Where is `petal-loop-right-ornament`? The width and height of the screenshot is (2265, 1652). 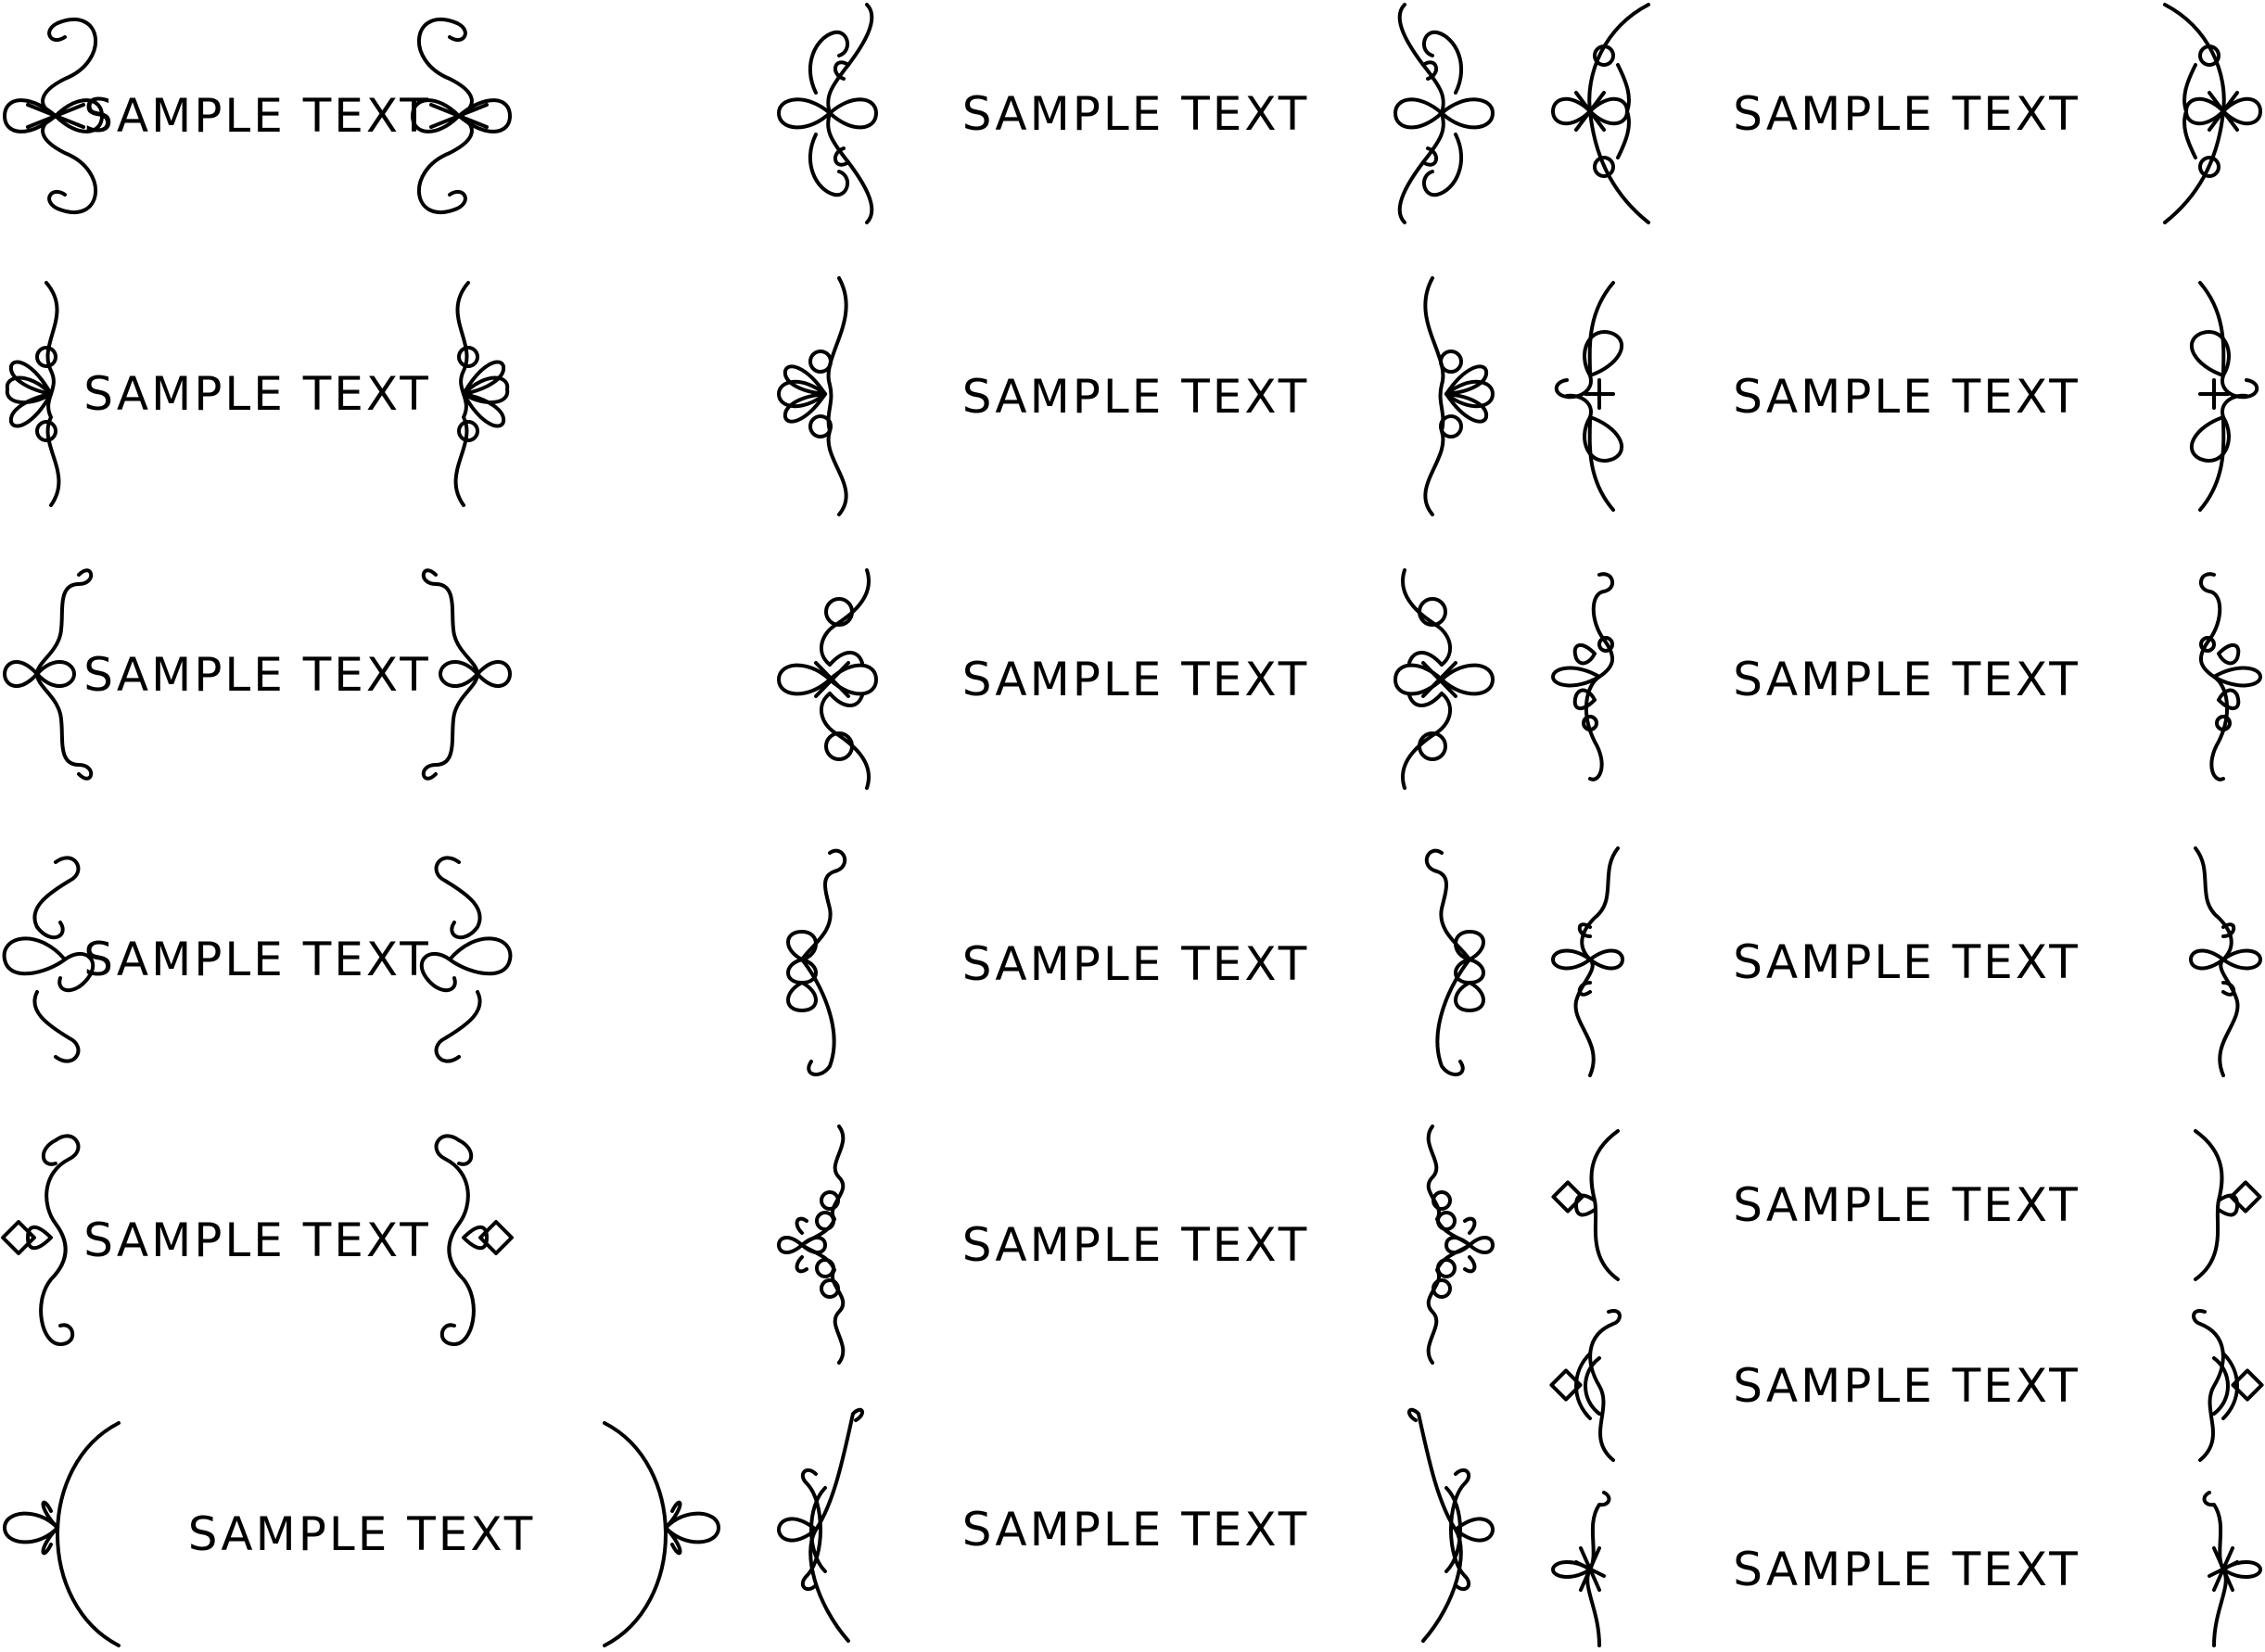 petal-loop-right-ornament is located at coordinates (2230, 677).